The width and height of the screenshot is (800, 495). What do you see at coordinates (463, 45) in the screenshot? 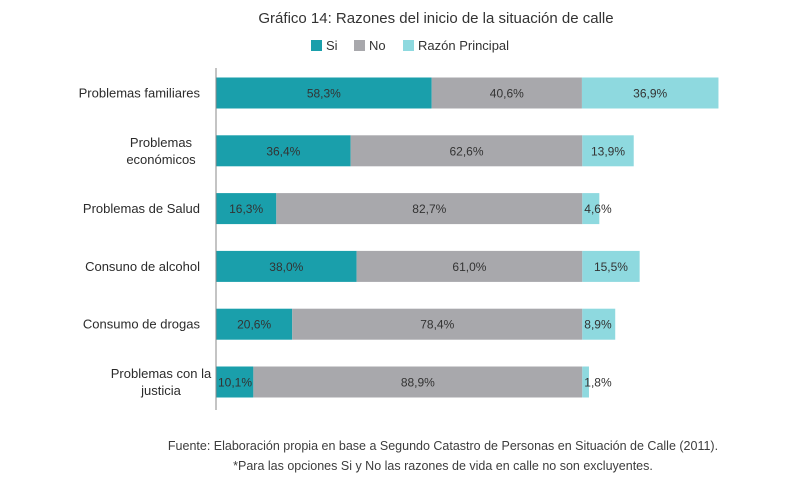
I see `legend-label-2: Razón Principal` at bounding box center [463, 45].